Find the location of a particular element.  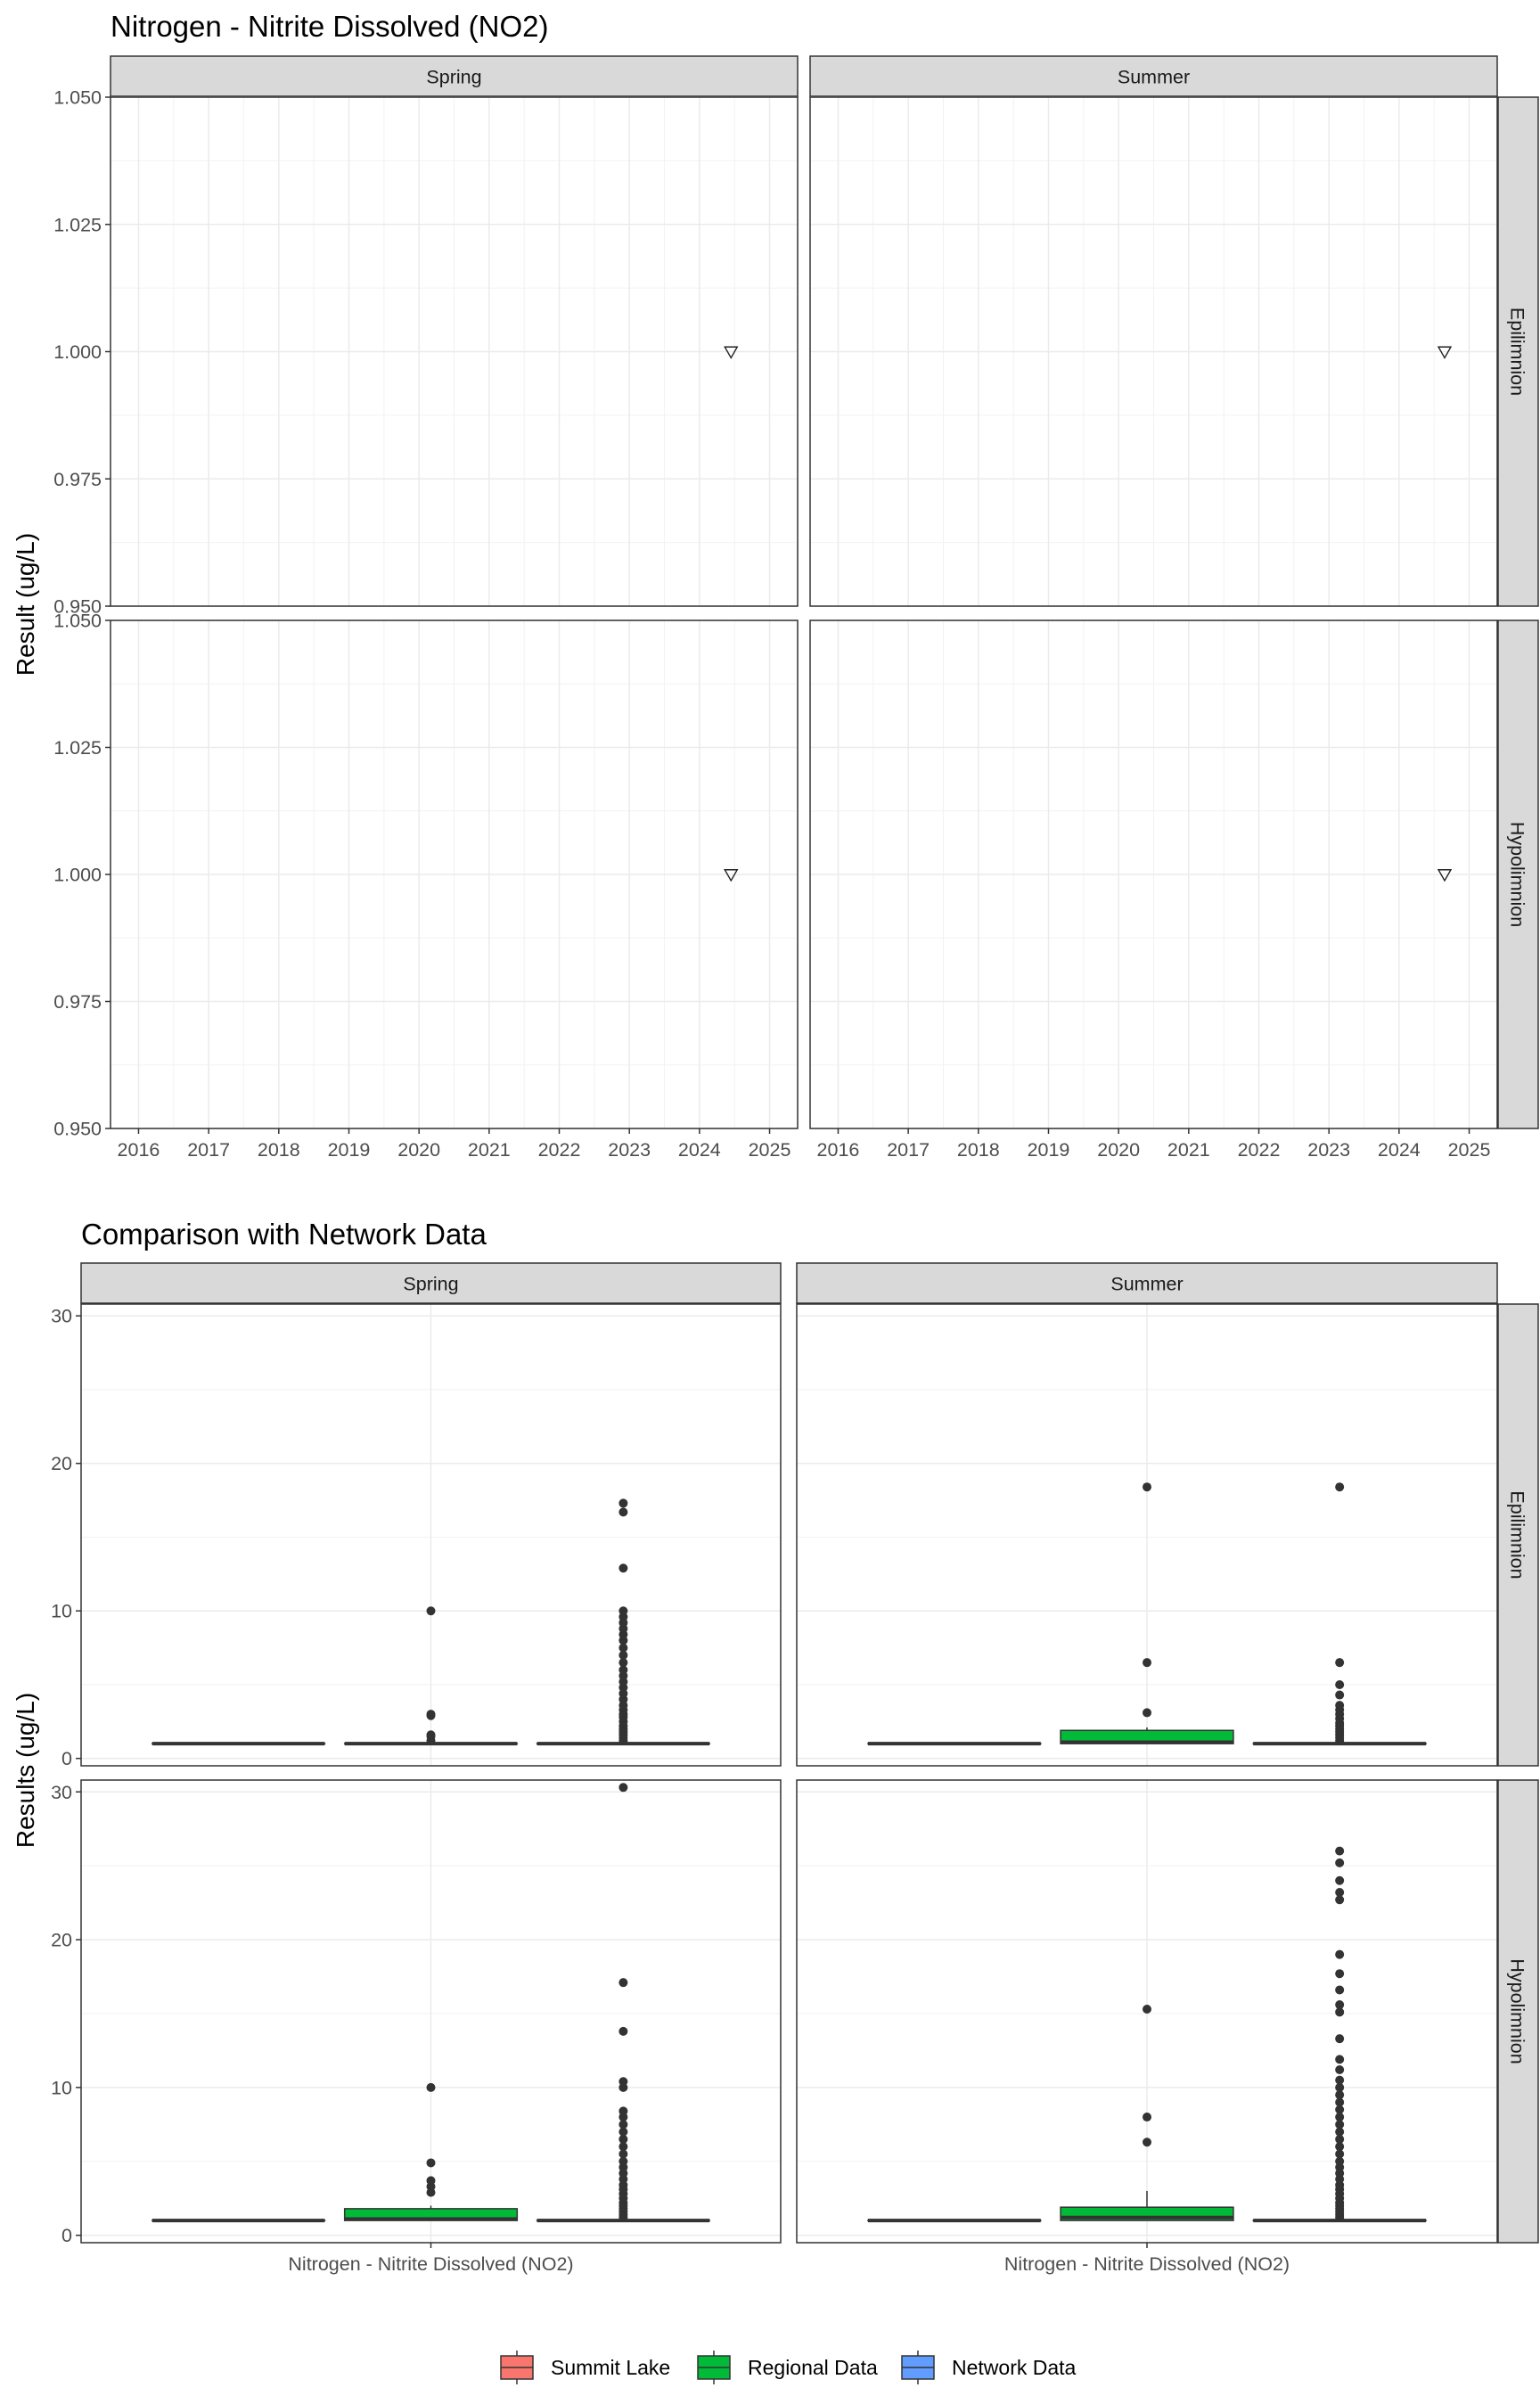

x-tick-label: 2021 is located at coordinates (1188, 1150).